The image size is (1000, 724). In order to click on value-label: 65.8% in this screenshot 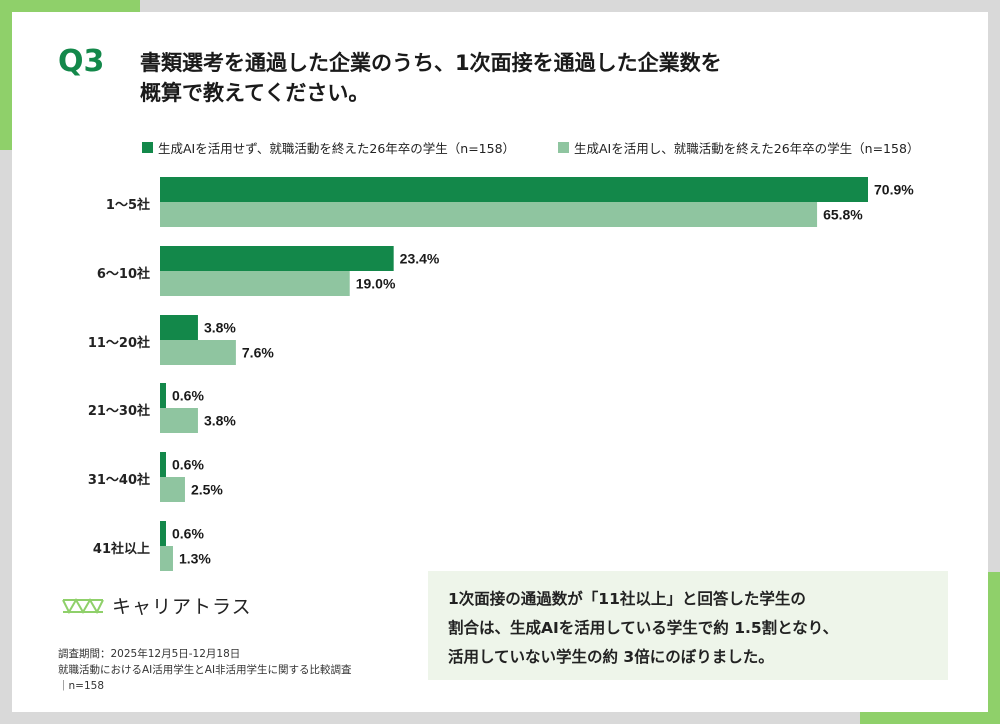, I will do `click(843, 215)`.